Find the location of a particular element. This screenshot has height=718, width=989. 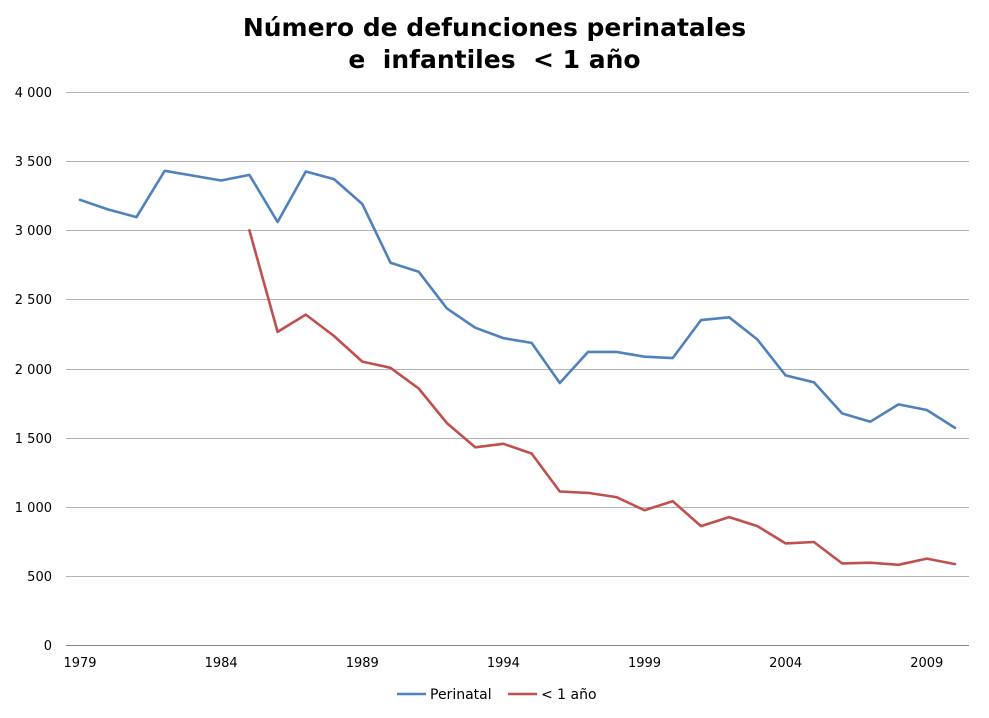

x-tick-label: 1999 is located at coordinates (644, 663).